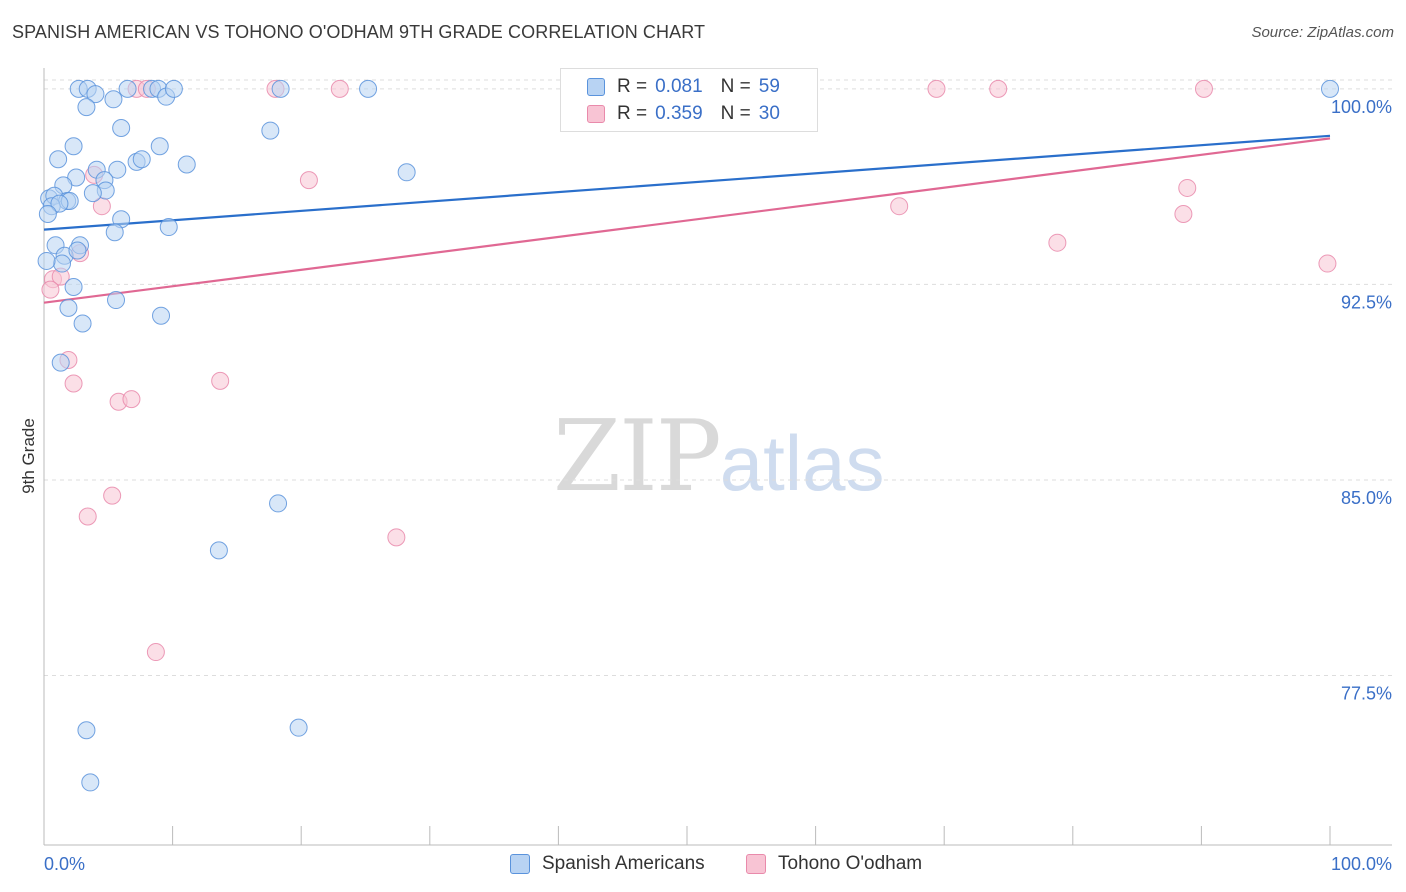 This screenshot has width=1406, height=892. What do you see at coordinates (520, 864) in the screenshot?
I see `bottom-legend-swatch-blue` at bounding box center [520, 864].